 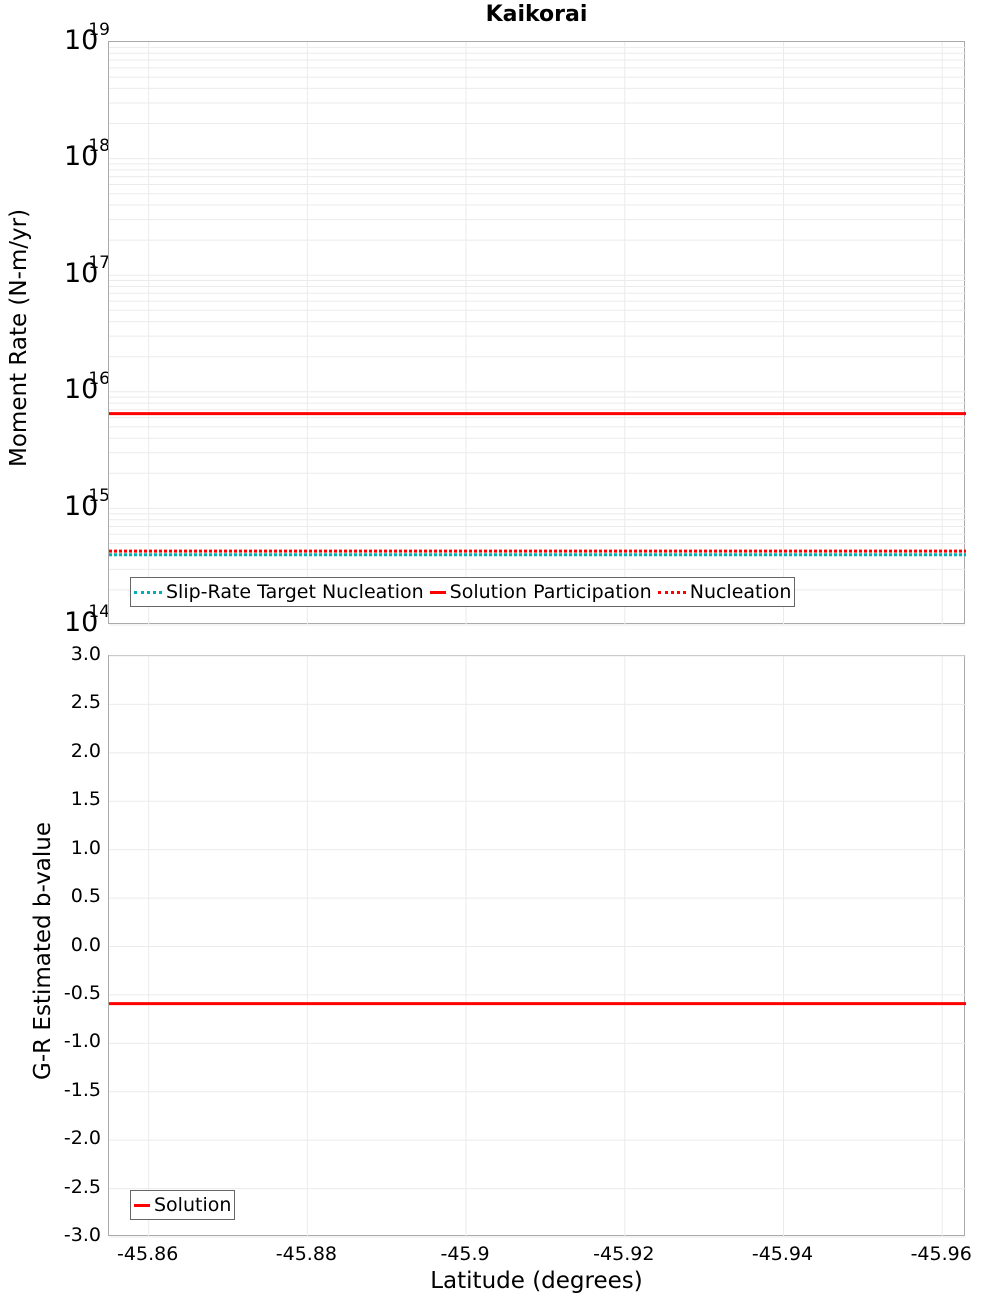 I want to click on y-tick: 2.0, so click(x=85, y=750).